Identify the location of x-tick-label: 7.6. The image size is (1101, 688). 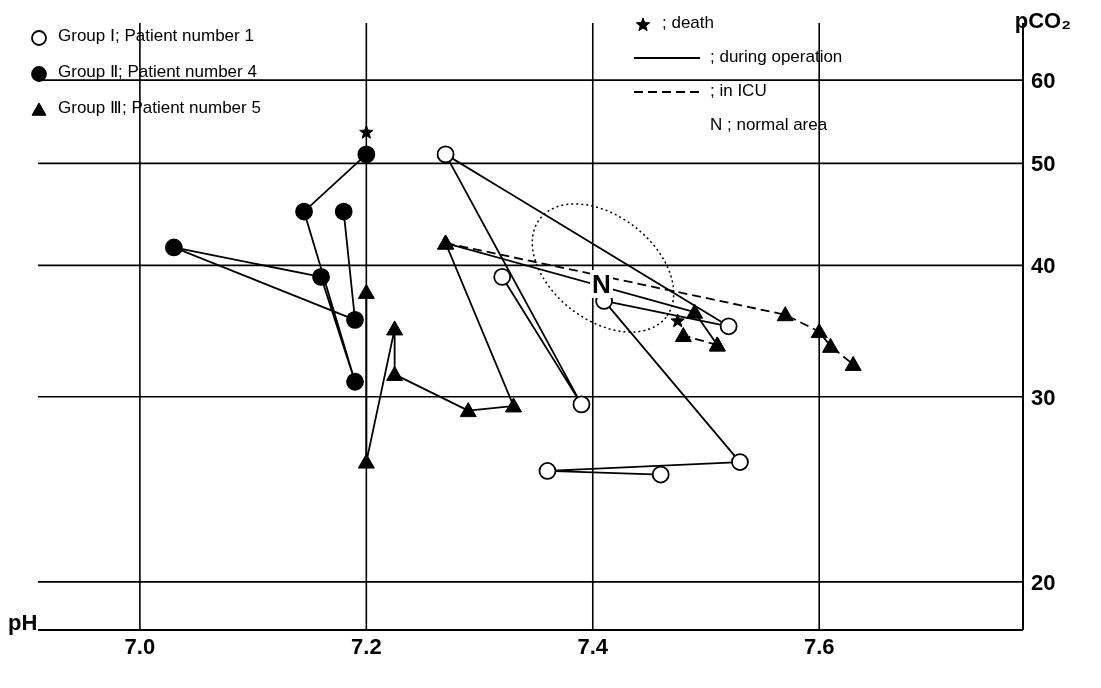
(819, 646).